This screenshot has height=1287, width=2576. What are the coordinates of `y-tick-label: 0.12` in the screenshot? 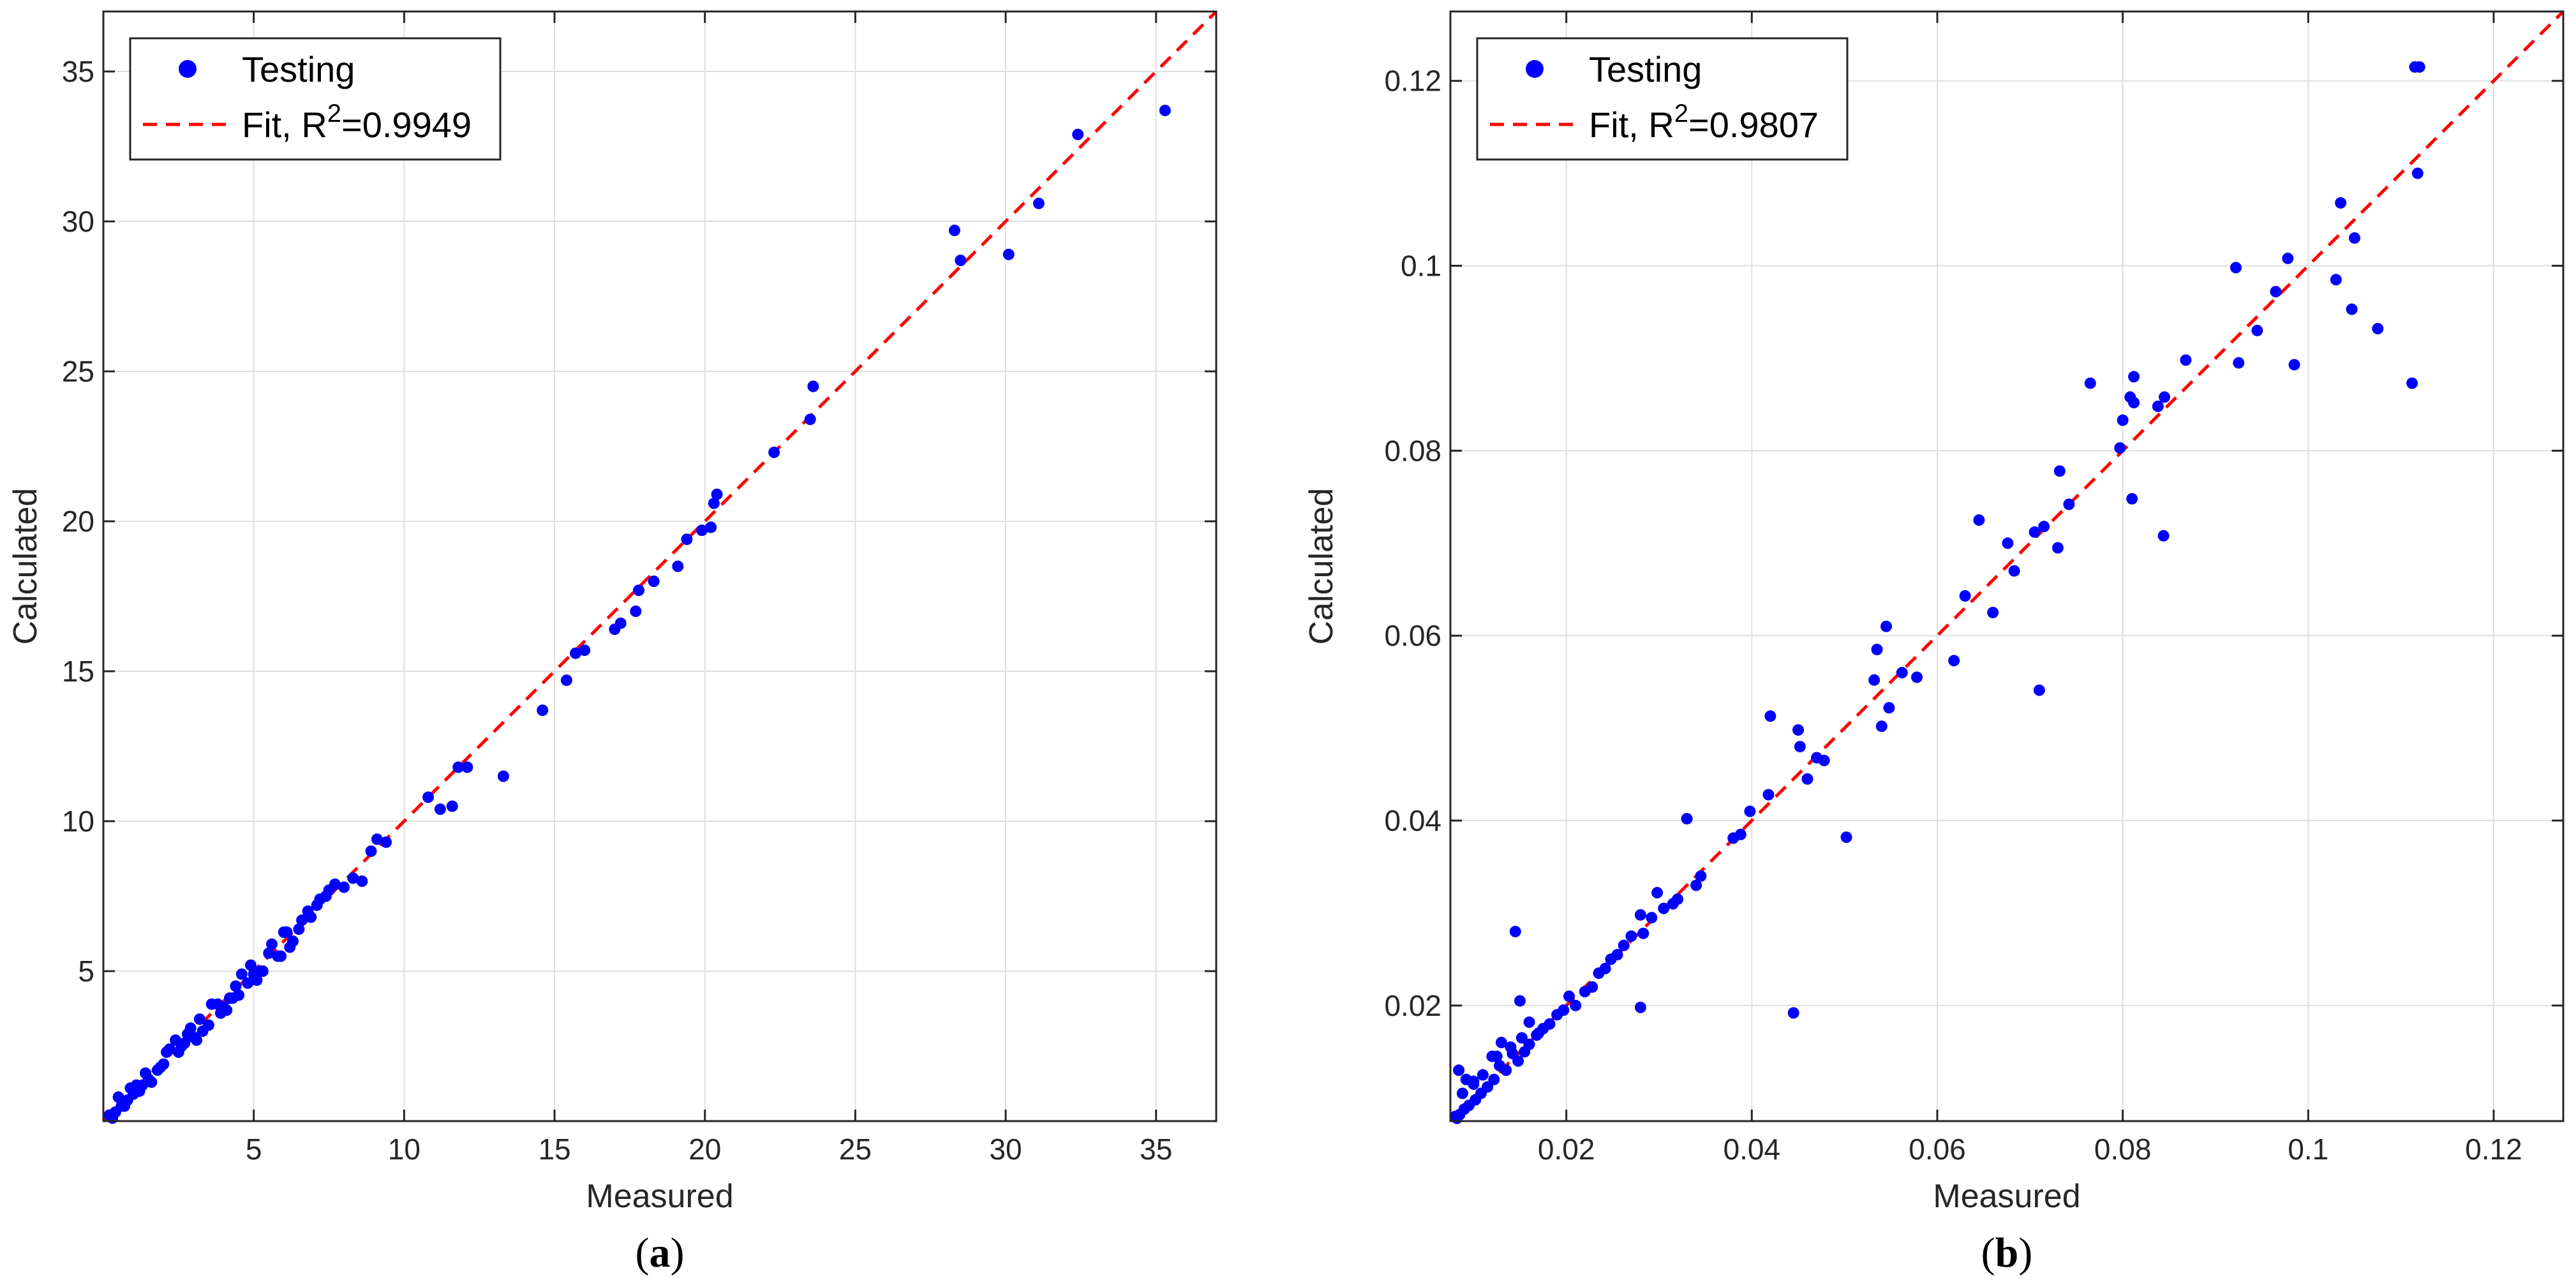 It's located at (1412, 81).